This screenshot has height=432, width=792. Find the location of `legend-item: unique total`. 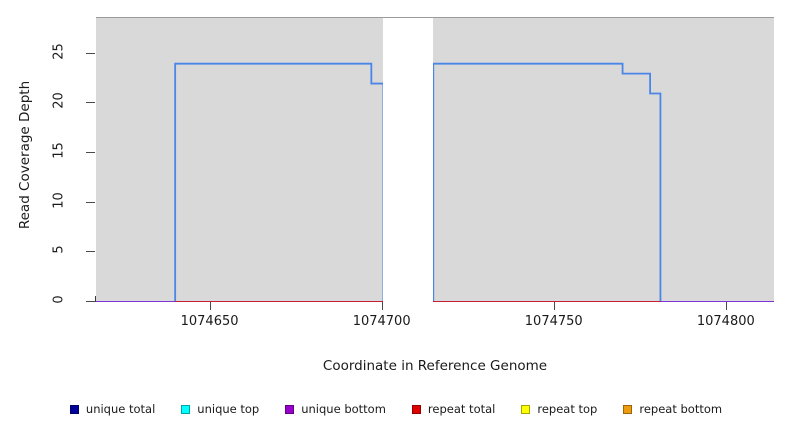

legend-item: unique total is located at coordinates (112, 409).